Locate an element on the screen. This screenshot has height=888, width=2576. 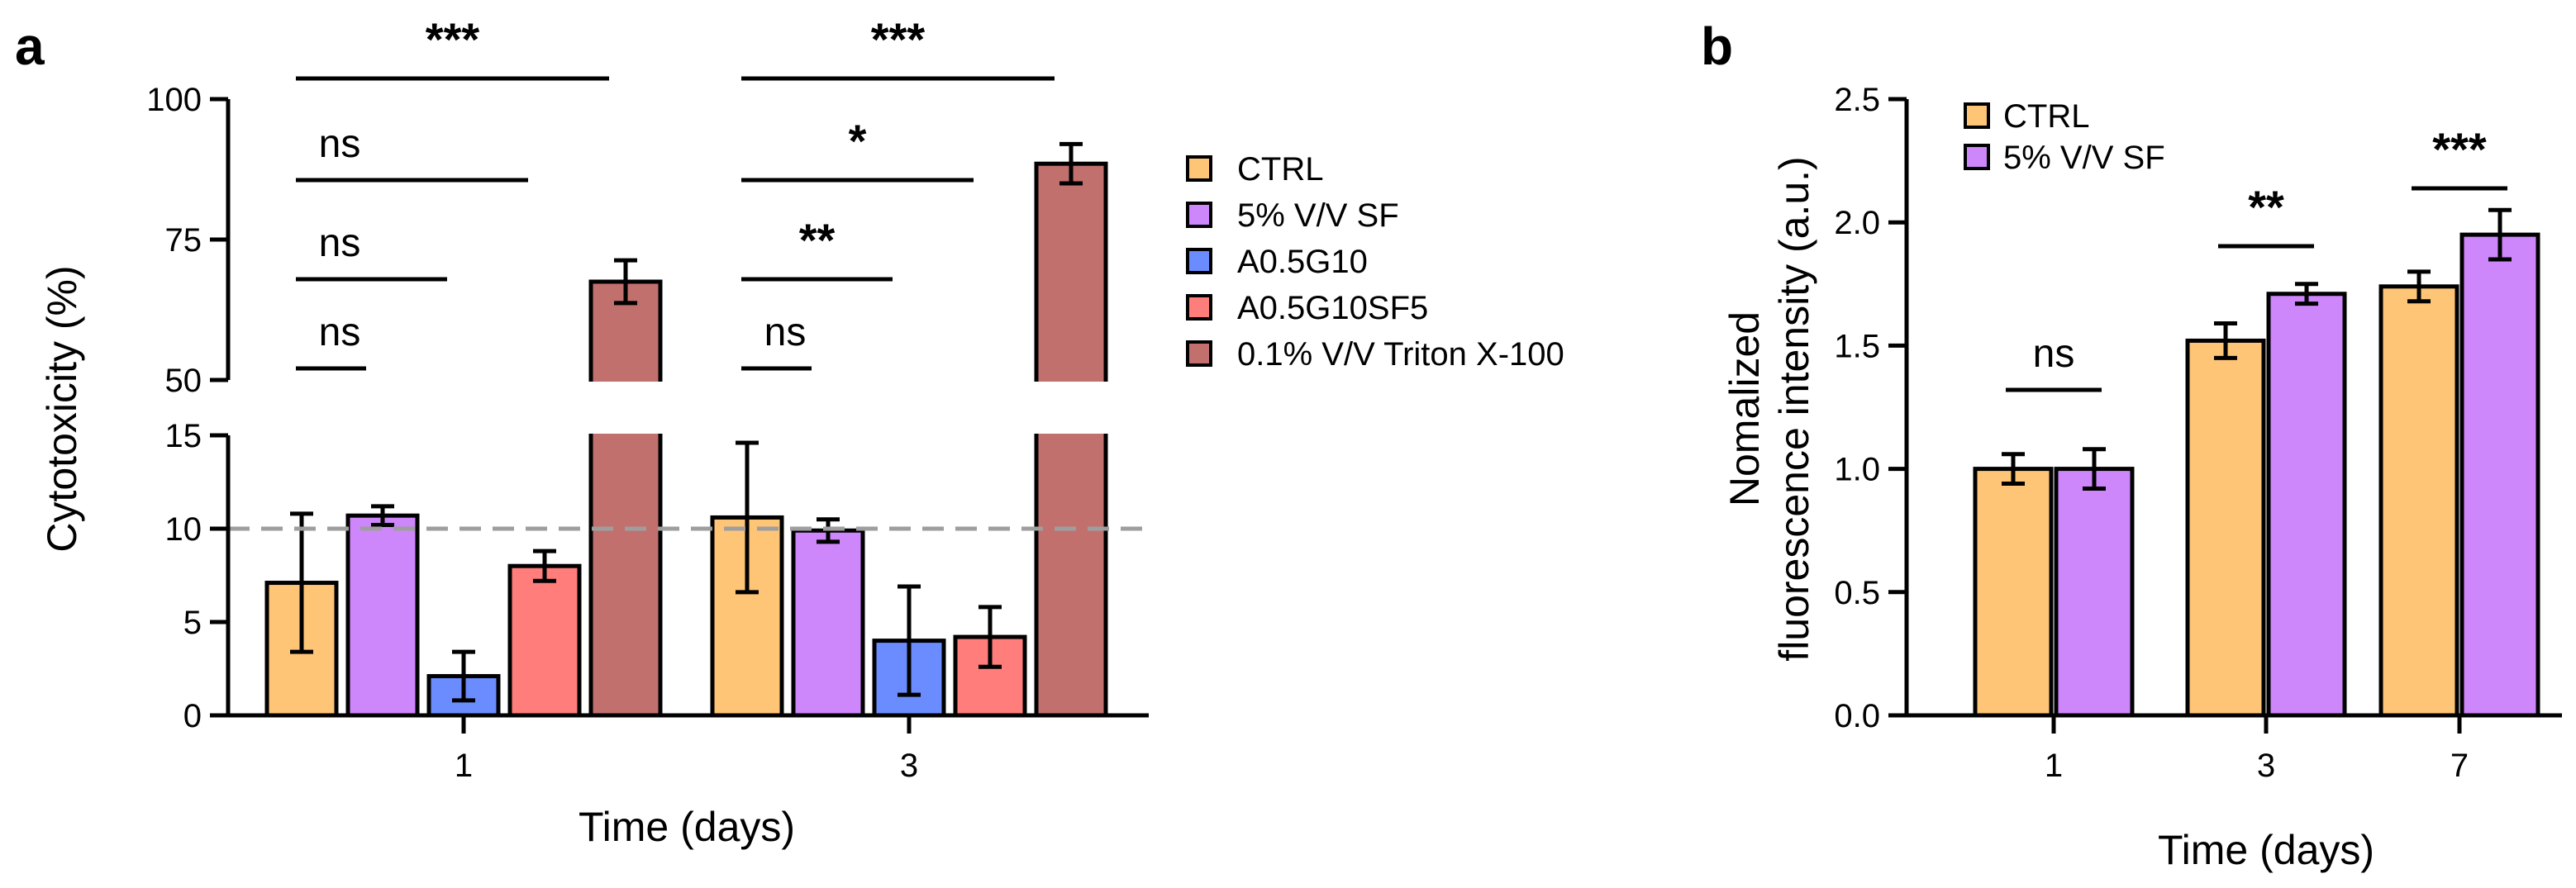
a-legend-label-0-1-v-v-triton-x-100: 0.1% V/V Triton X-100 is located at coordinates (1400, 354).